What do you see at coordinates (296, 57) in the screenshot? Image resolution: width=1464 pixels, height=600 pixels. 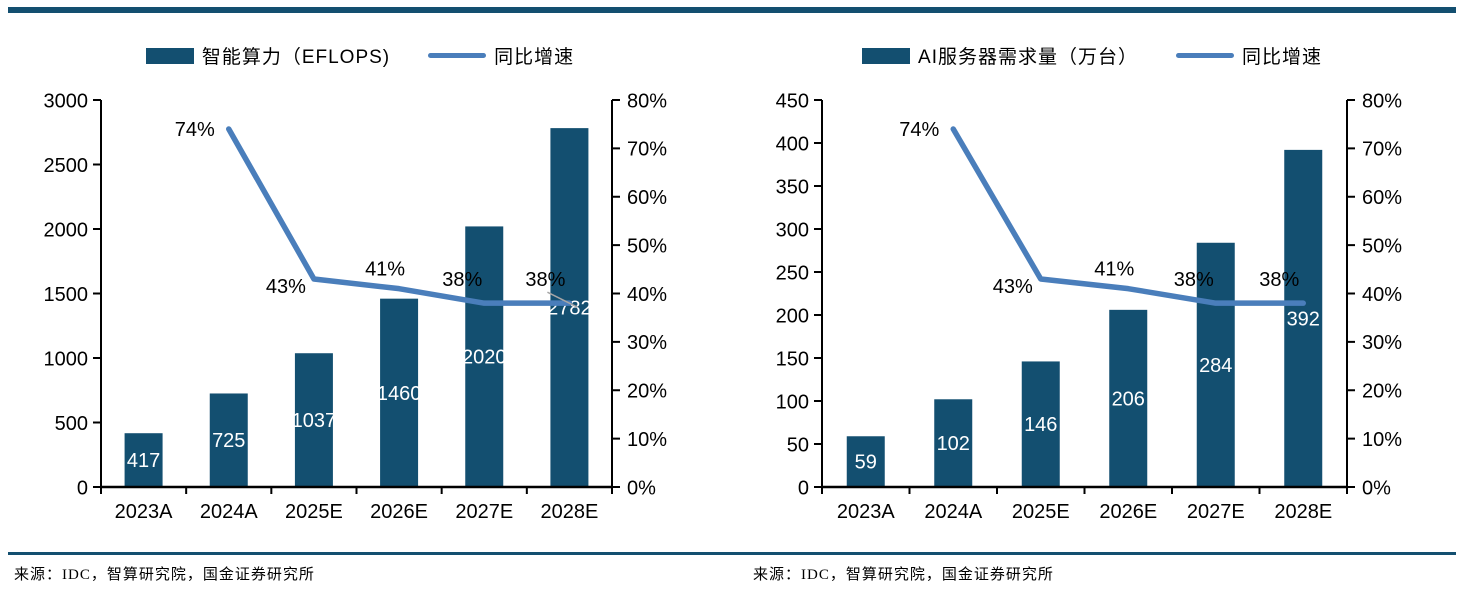 I see `bar-series-label: 智能算力（EFLOPS)` at bounding box center [296, 57].